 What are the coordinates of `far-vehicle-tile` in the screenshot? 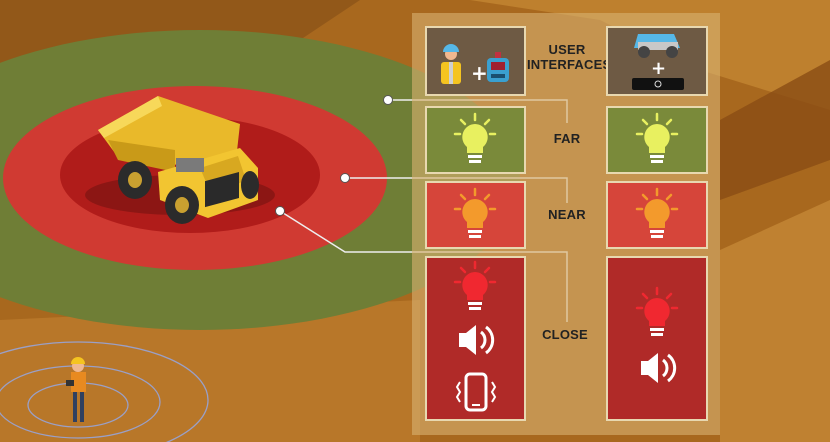 It's located at (657, 140).